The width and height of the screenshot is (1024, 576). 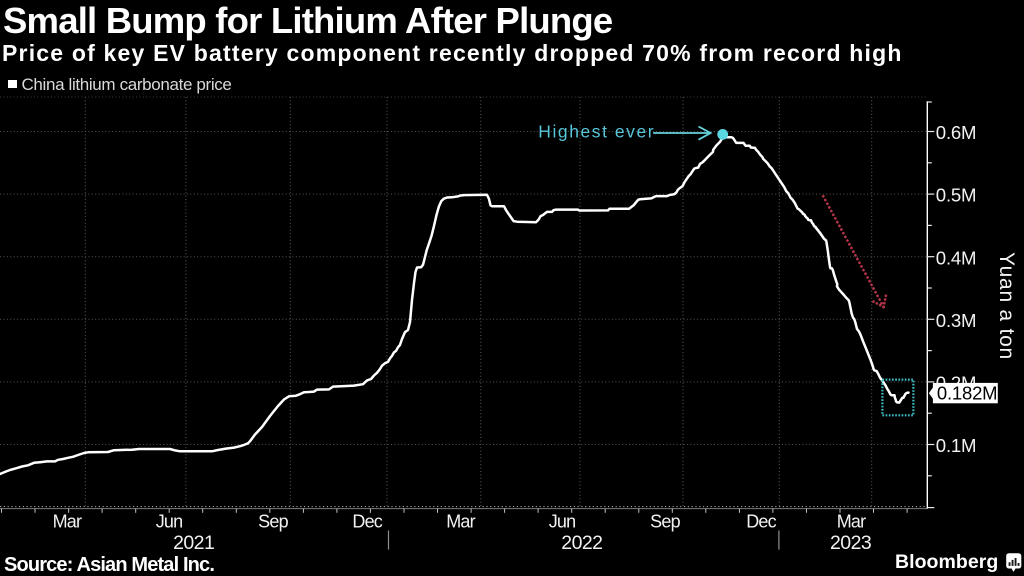 I want to click on svg-text: 0.4M, so click(x=956, y=257).